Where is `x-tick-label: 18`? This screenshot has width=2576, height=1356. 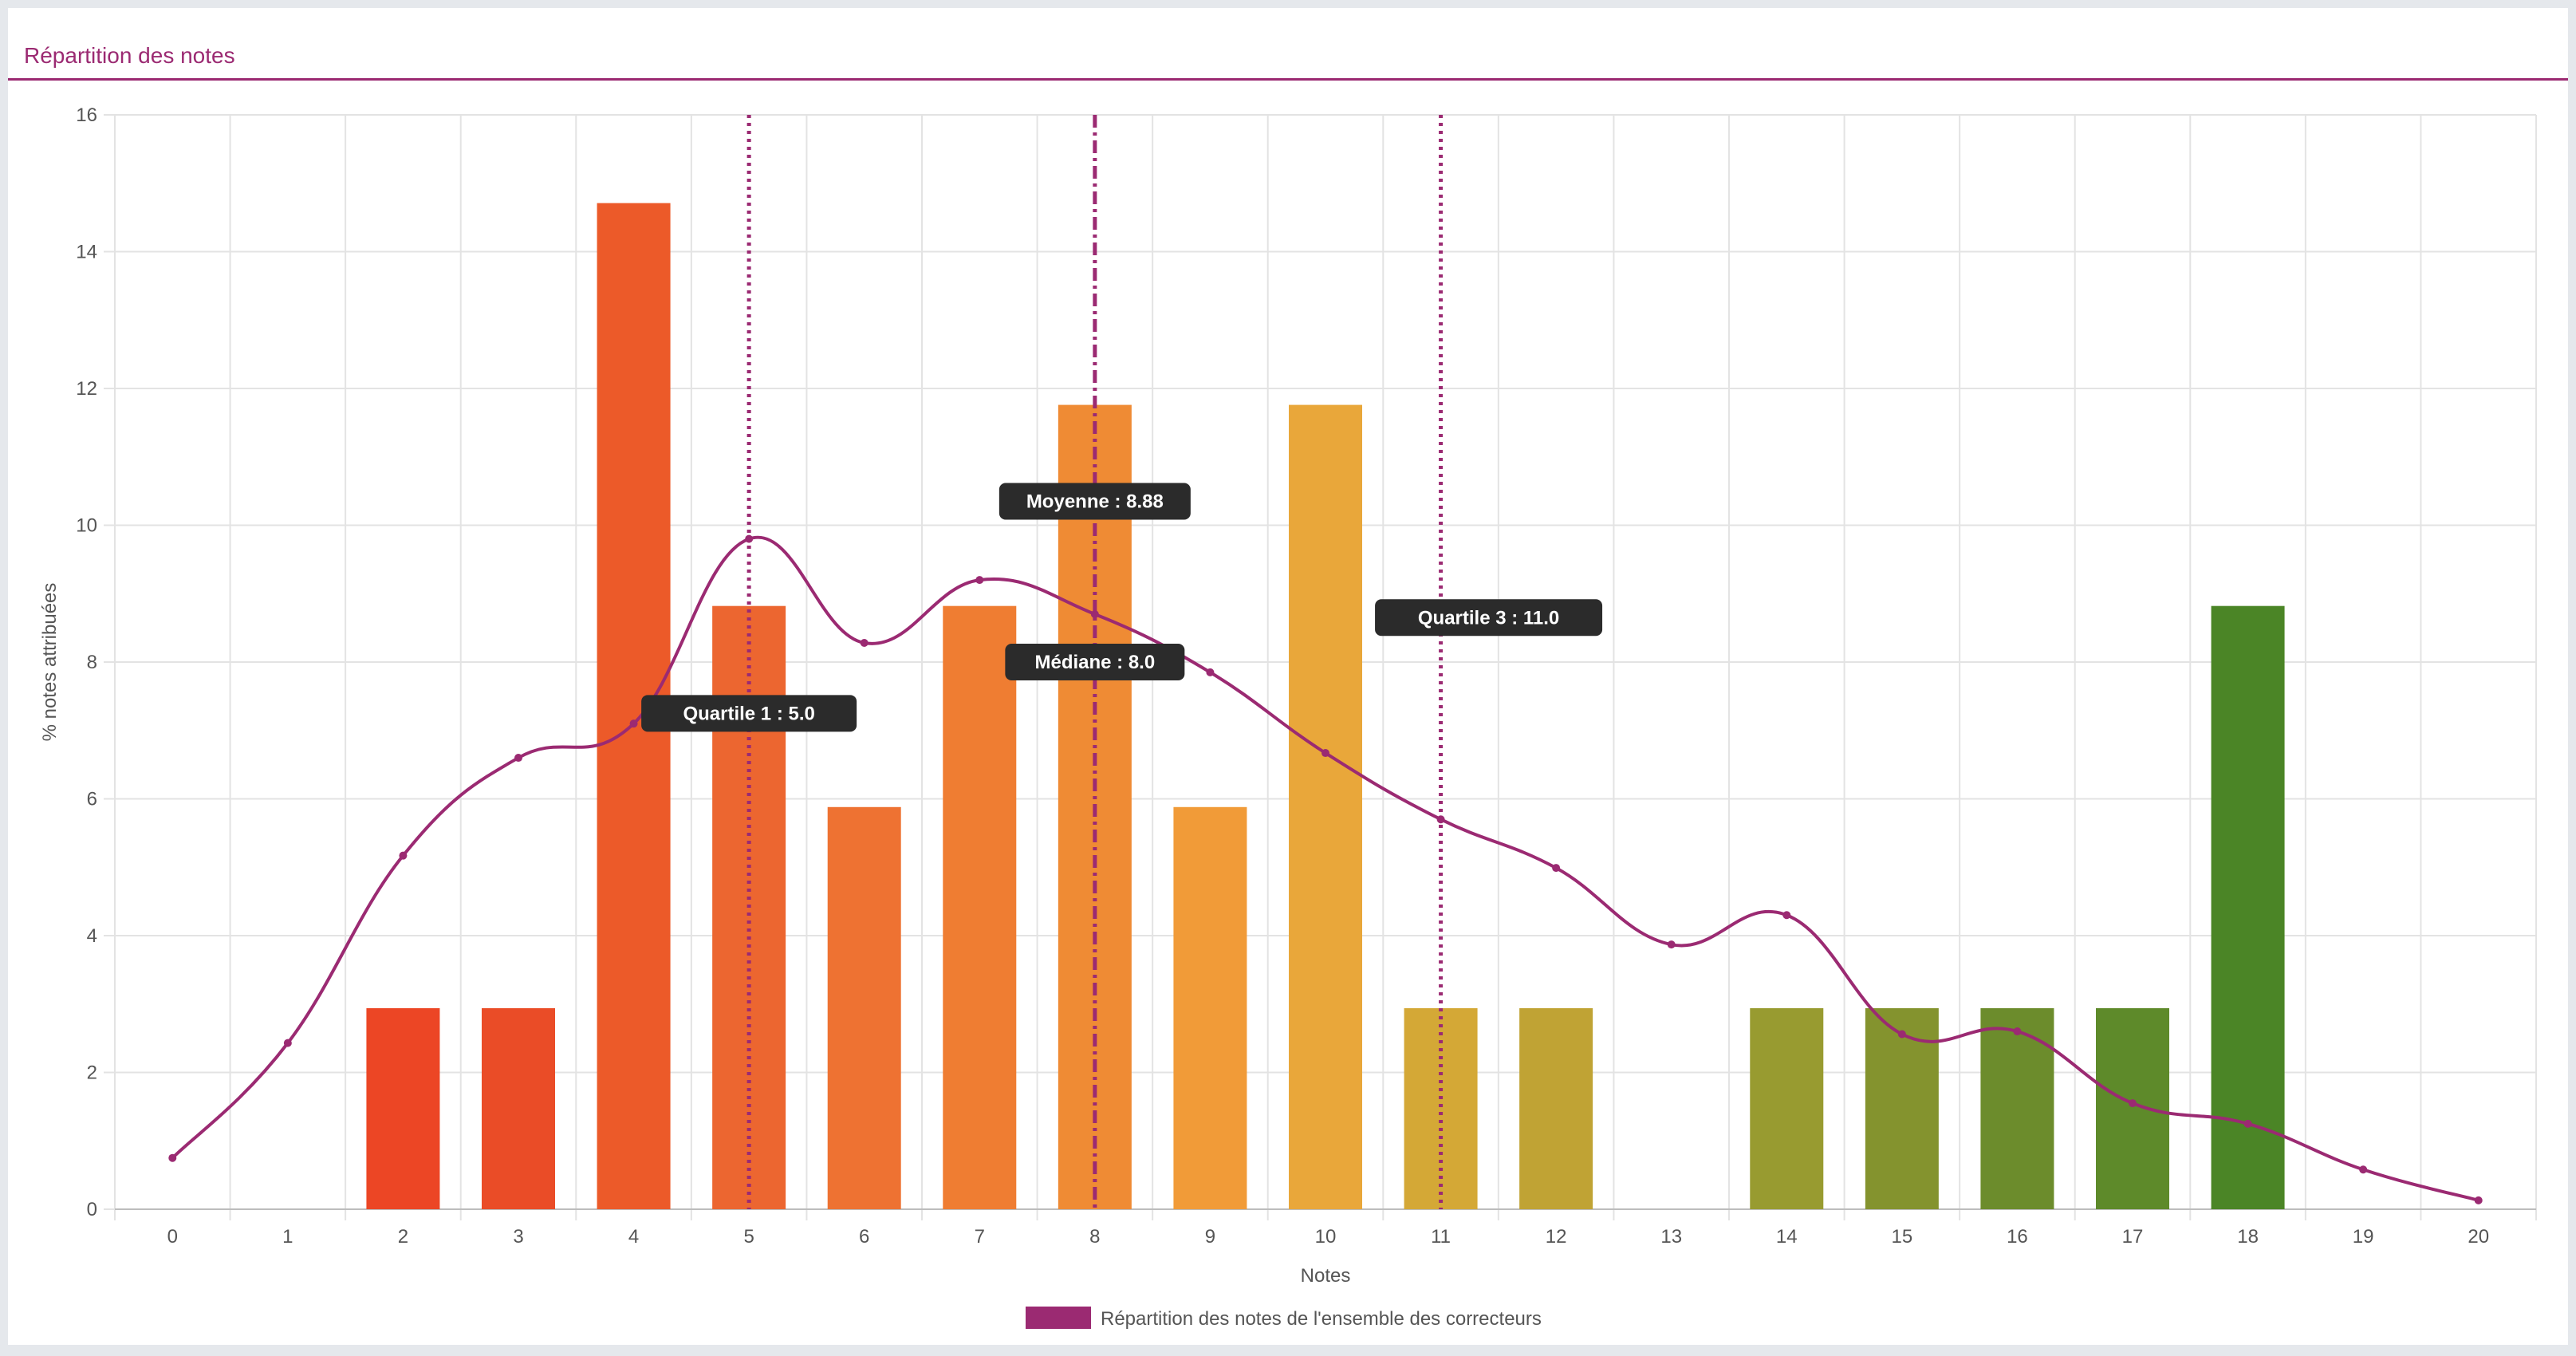
x-tick-label: 18 is located at coordinates (2248, 1237).